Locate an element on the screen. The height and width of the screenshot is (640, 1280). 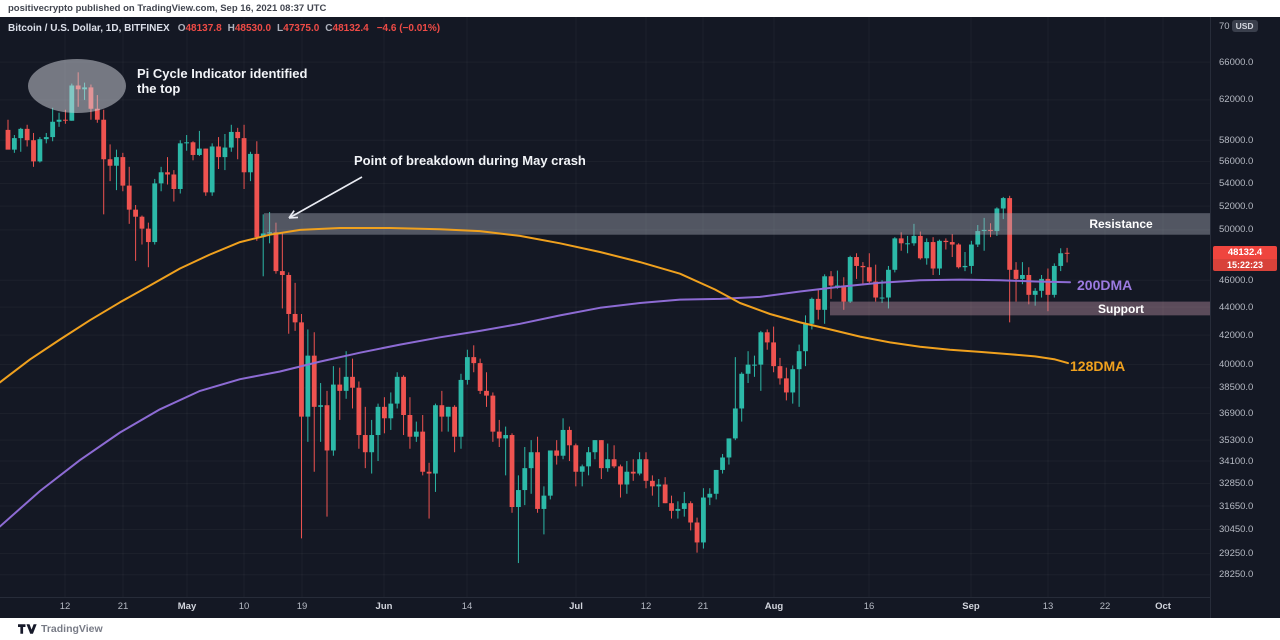
annotation-pi-line2: the top is located at coordinates (159, 88).